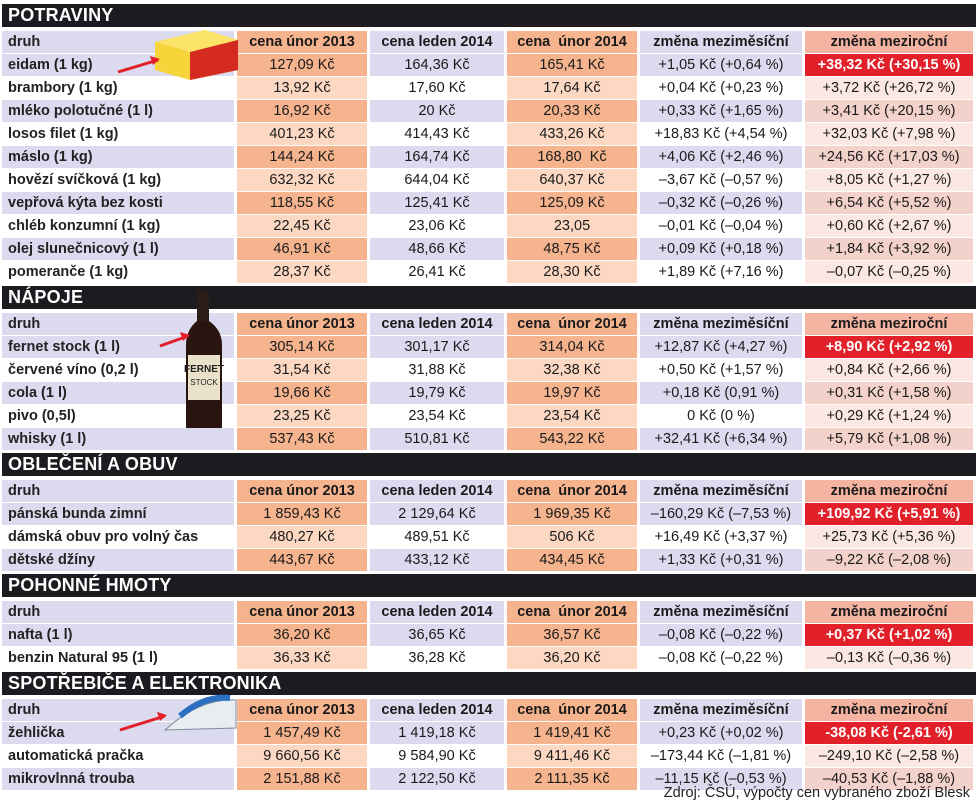  Describe the element at coordinates (489, 683) in the screenshot. I see `section-title: SPOTŘEBIČE A ELEKTRONIKA` at that location.